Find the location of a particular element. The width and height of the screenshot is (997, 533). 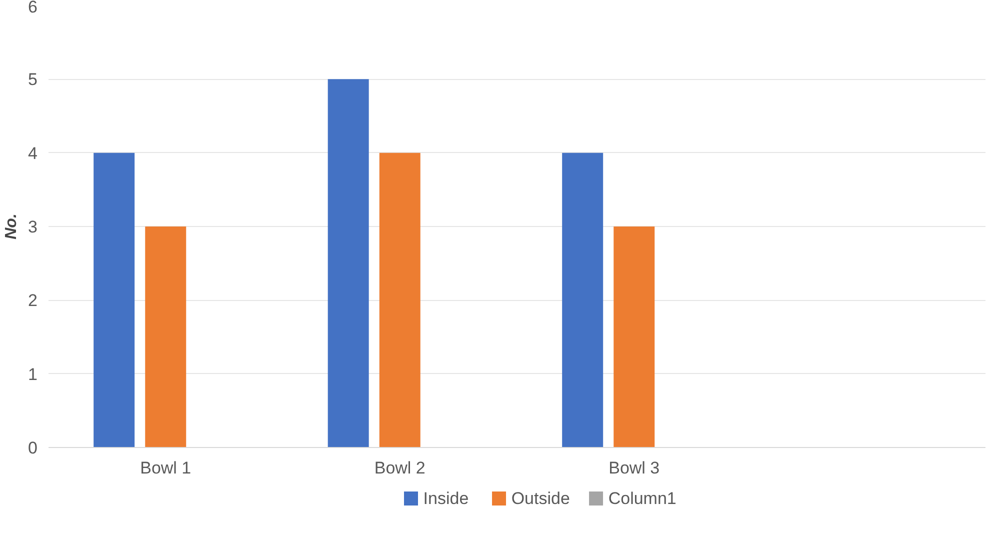

y-tick-label: 0 is located at coordinates (33, 448).